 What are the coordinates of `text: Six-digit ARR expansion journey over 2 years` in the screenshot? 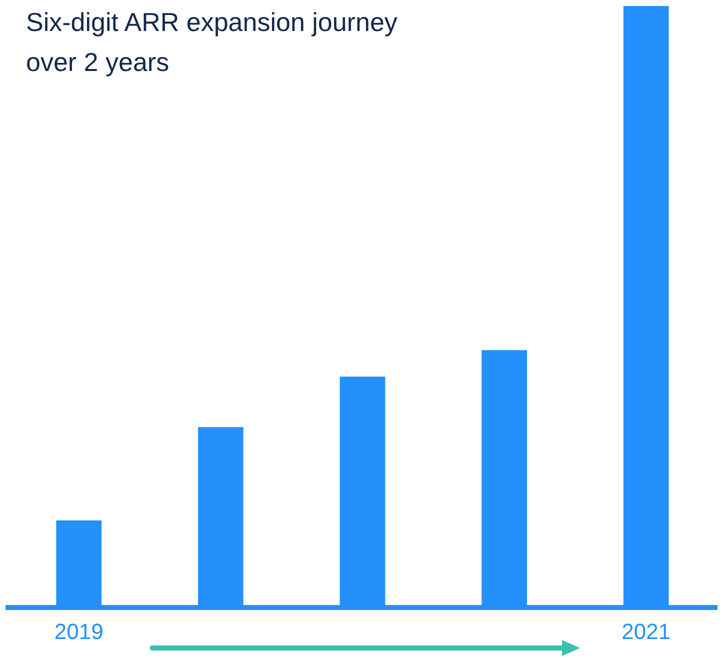 It's located at (212, 42).